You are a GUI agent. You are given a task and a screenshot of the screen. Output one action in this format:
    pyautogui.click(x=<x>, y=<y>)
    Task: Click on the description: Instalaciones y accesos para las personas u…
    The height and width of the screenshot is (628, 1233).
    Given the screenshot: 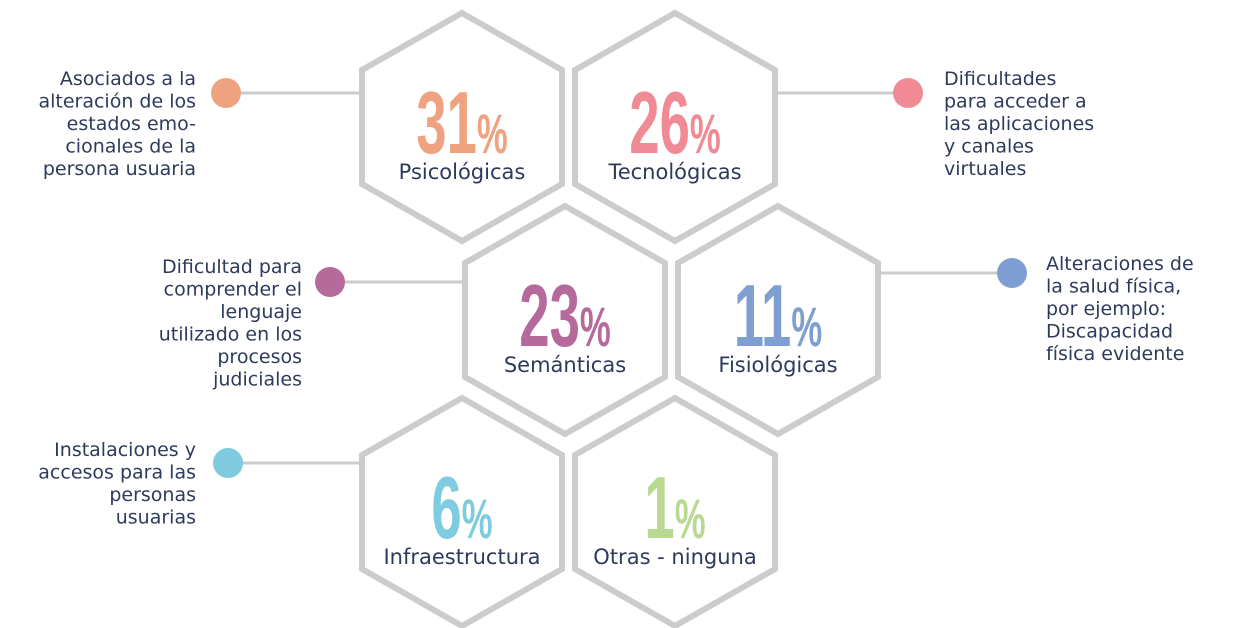 What is the action you would take?
    pyautogui.click(x=117, y=484)
    